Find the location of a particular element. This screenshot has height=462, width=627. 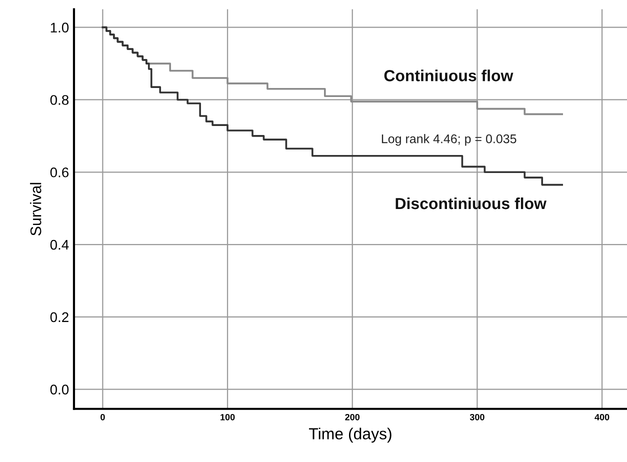

x-tick-label: 200 is located at coordinates (352, 417).